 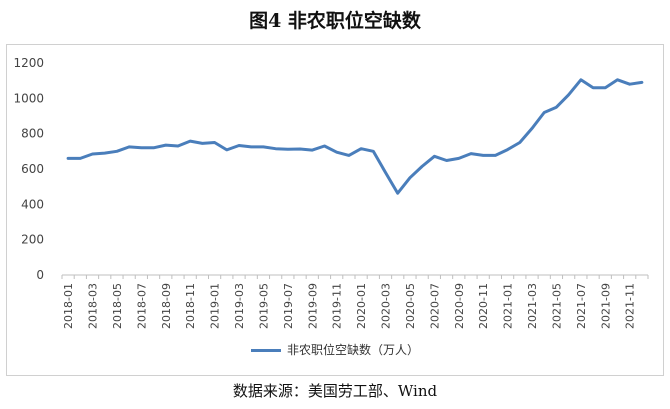 What do you see at coordinates (40, 275) in the screenshot?
I see `y-tick-label: 0` at bounding box center [40, 275].